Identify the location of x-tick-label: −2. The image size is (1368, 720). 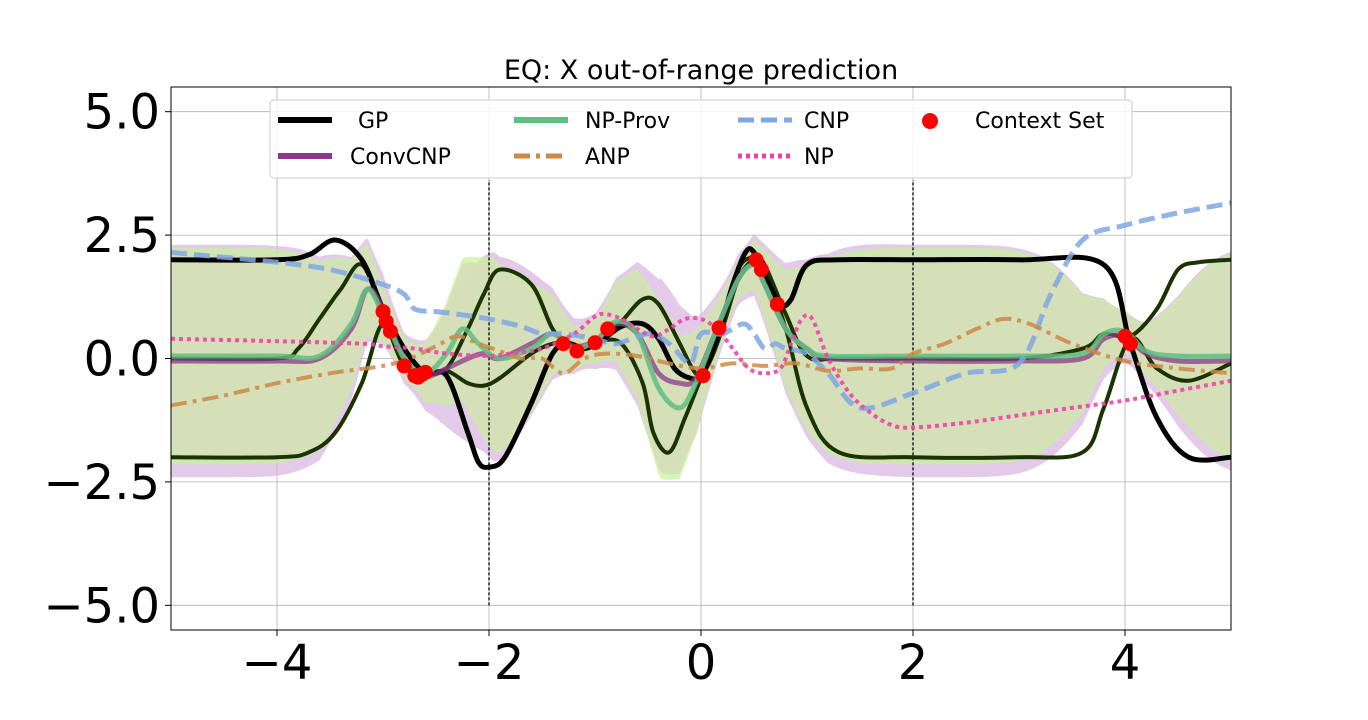
(489, 663).